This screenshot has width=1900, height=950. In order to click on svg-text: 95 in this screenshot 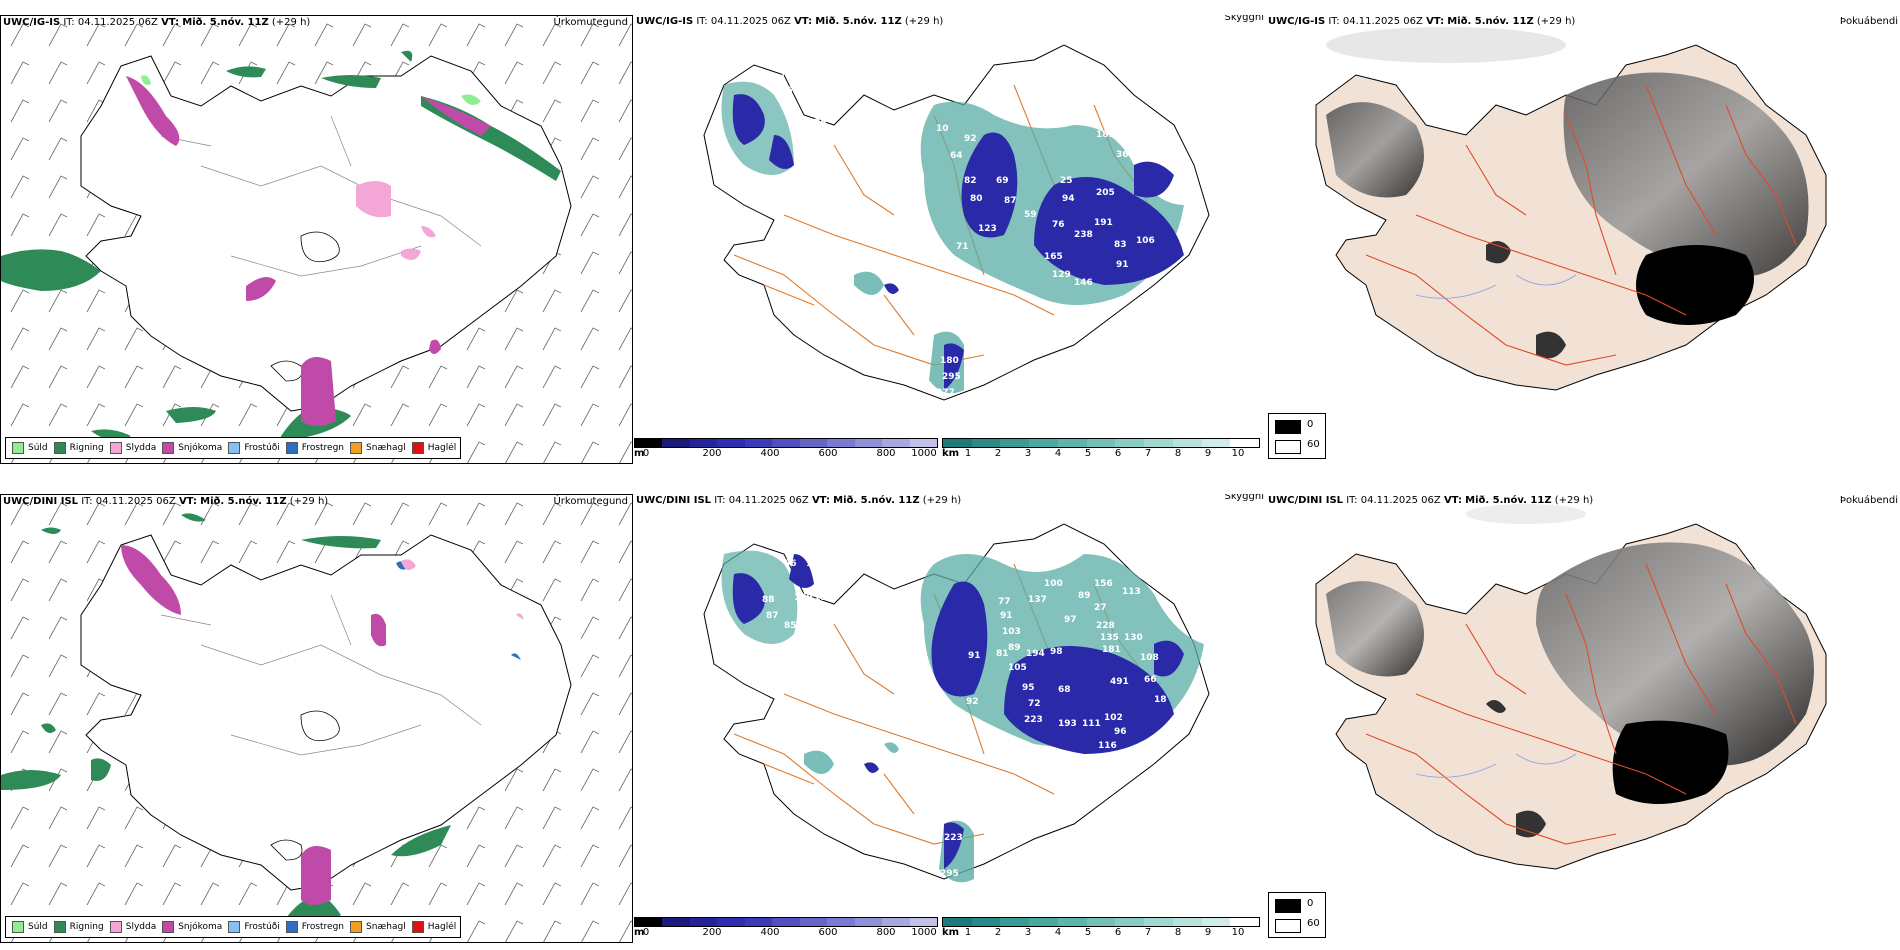, I will do `click(1028, 688)`.